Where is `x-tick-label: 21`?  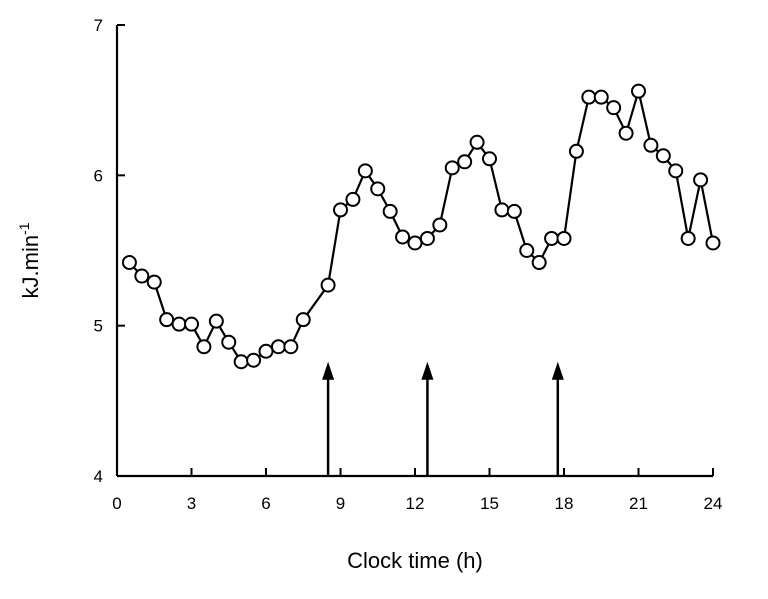 x-tick-label: 21 is located at coordinates (638, 503).